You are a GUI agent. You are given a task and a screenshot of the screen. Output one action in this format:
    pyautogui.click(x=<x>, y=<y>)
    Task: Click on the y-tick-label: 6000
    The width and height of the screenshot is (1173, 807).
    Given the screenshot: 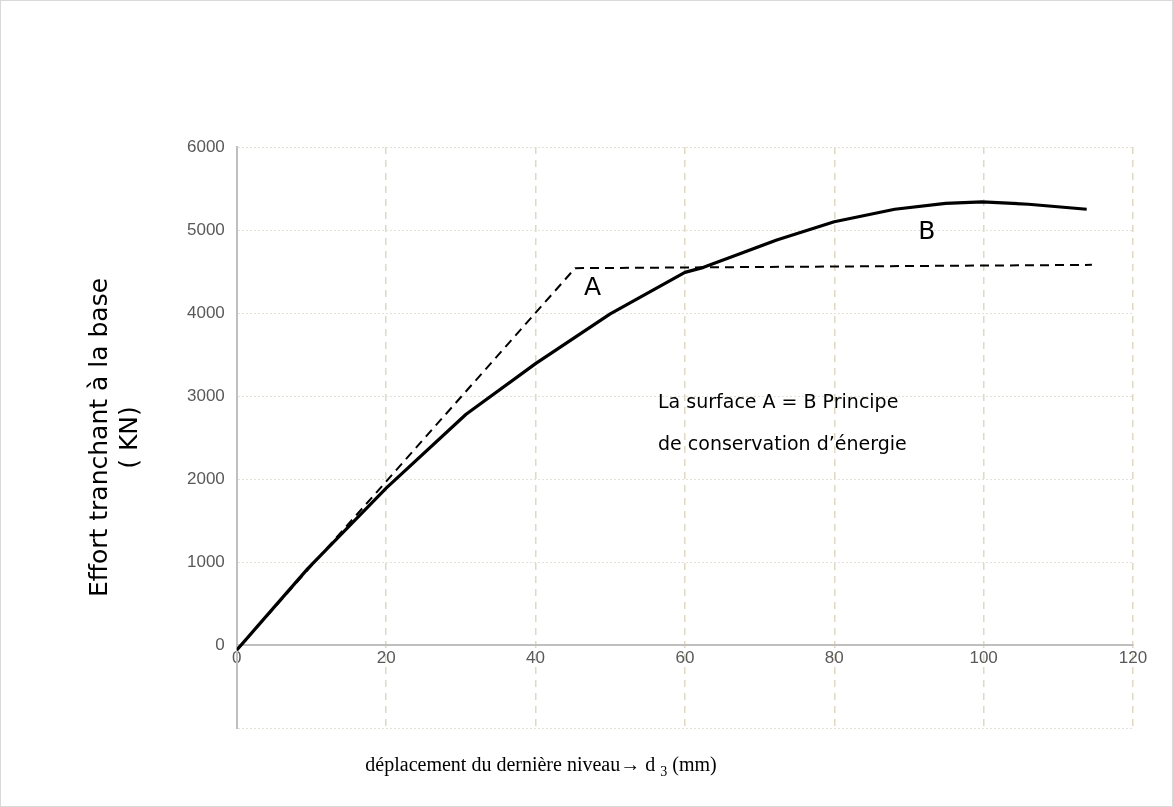 What is the action you would take?
    pyautogui.click(x=205, y=146)
    